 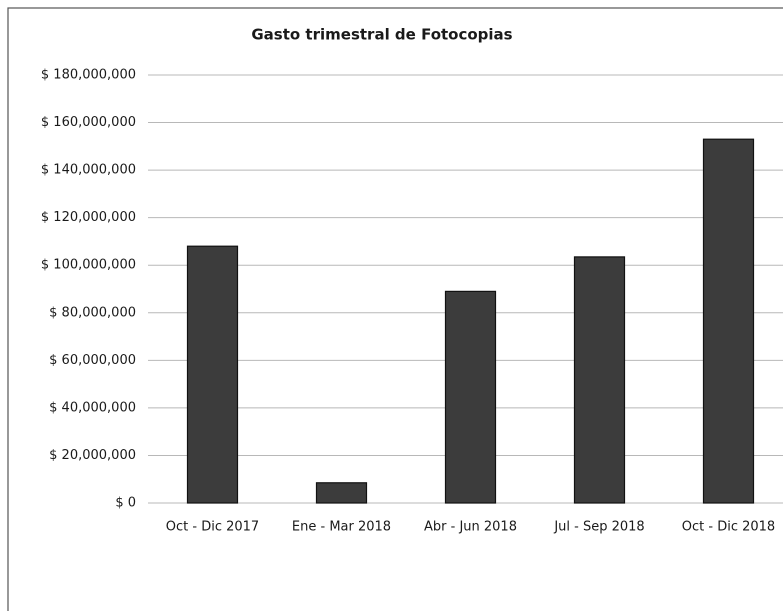 What do you see at coordinates (88, 170) in the screenshot?
I see `y-tick-label: $ 140,000,000` at bounding box center [88, 170].